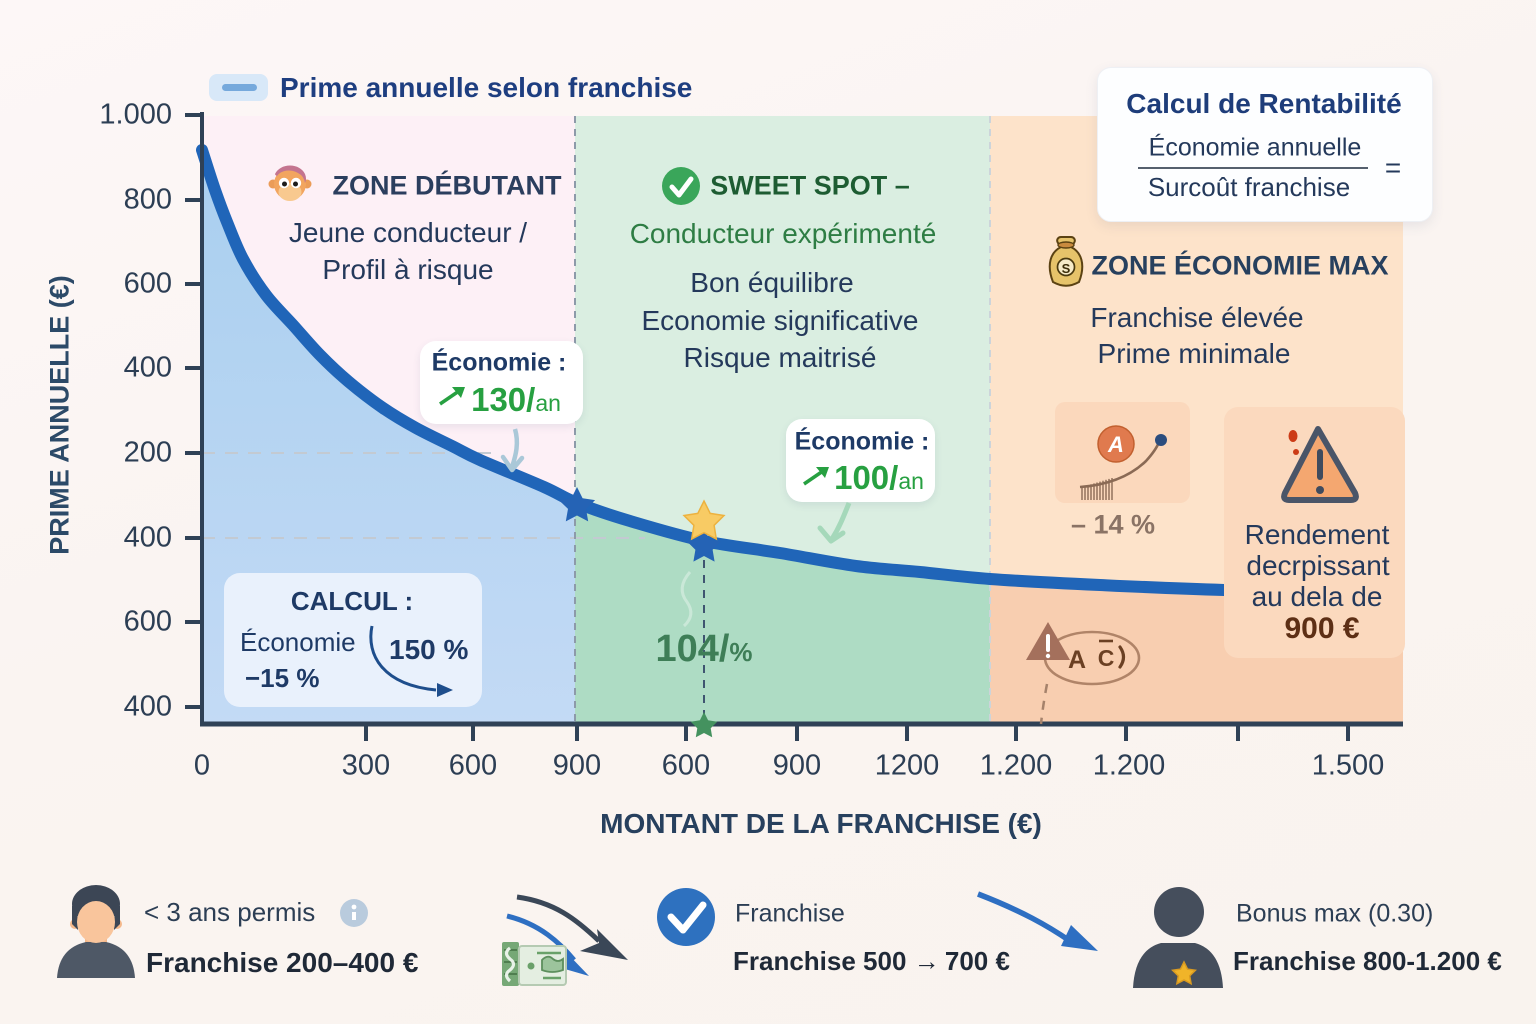 Image resolution: width=1536 pixels, height=1024 pixels. What do you see at coordinates (1066, 268) in the screenshot?
I see `svg-text: S` at bounding box center [1066, 268].